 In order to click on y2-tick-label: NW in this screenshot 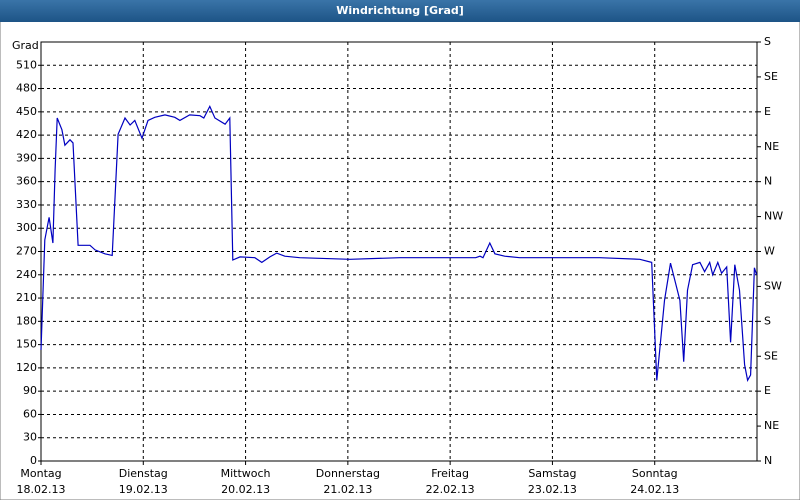, I will do `click(773, 216)`.